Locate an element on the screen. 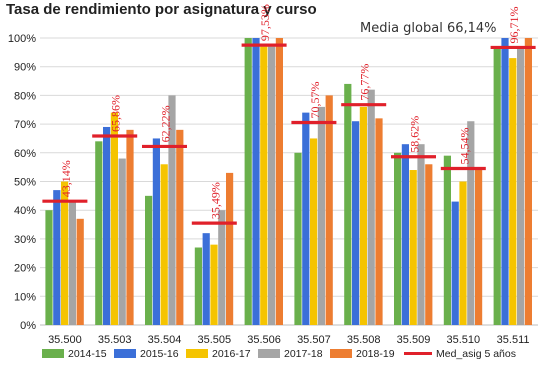  y-tick-label: 80% is located at coordinates (25, 96).